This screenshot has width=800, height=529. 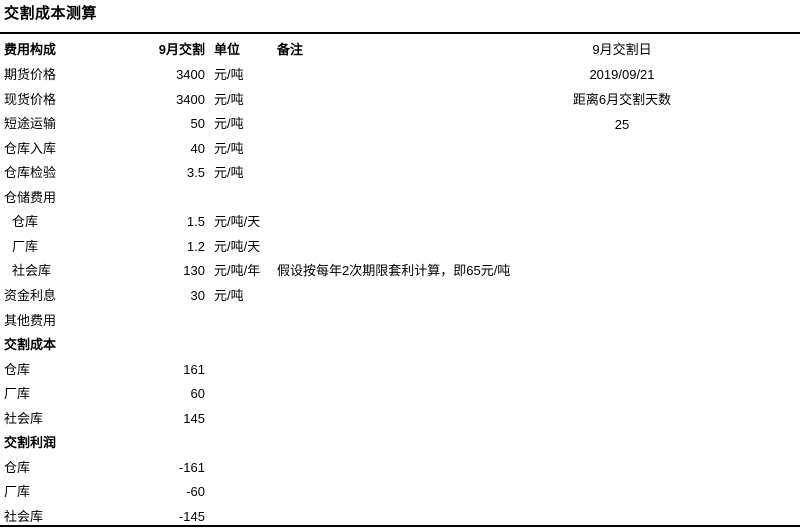 I want to click on delivery-date-row: 2019/09/21, so click(x=400, y=75).